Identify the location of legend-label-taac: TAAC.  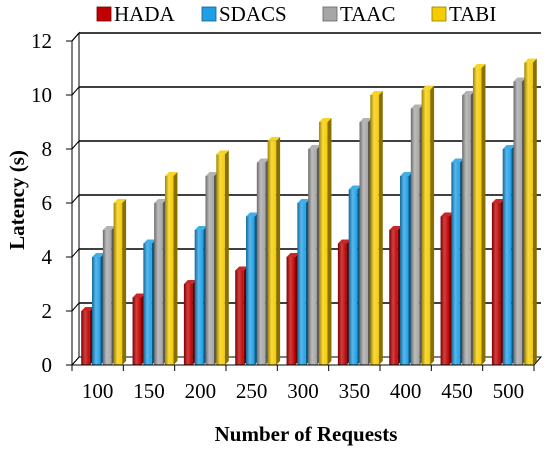
(367, 14).